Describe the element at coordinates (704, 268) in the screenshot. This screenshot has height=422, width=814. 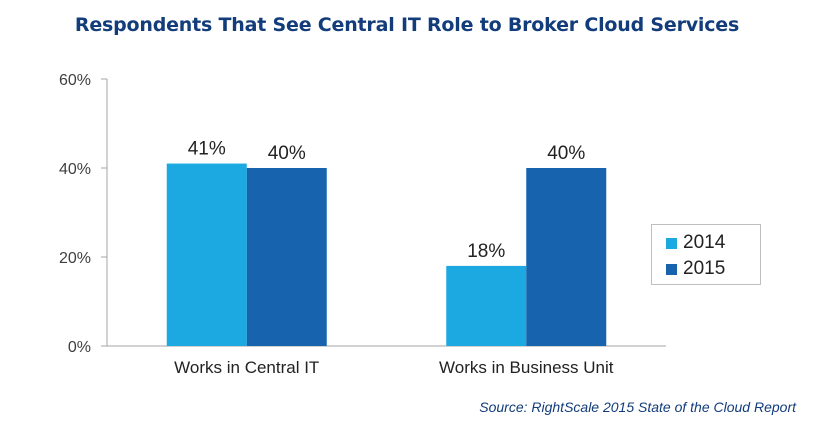
I see `legend-label-2015: 2015` at that location.